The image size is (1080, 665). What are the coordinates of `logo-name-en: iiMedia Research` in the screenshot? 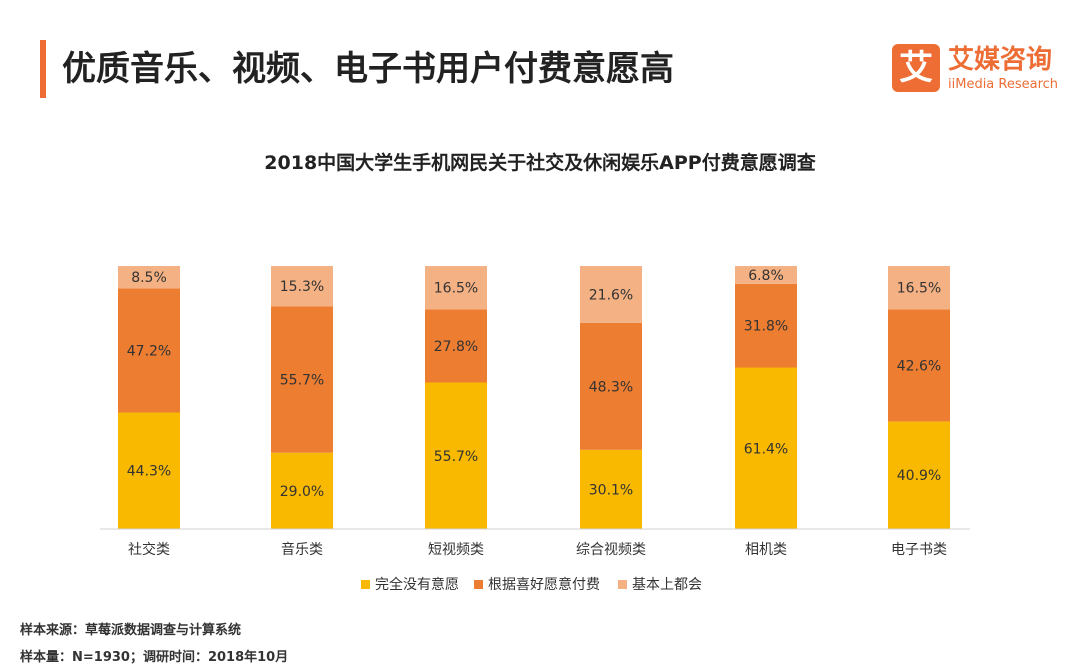 It's located at (1003, 84).